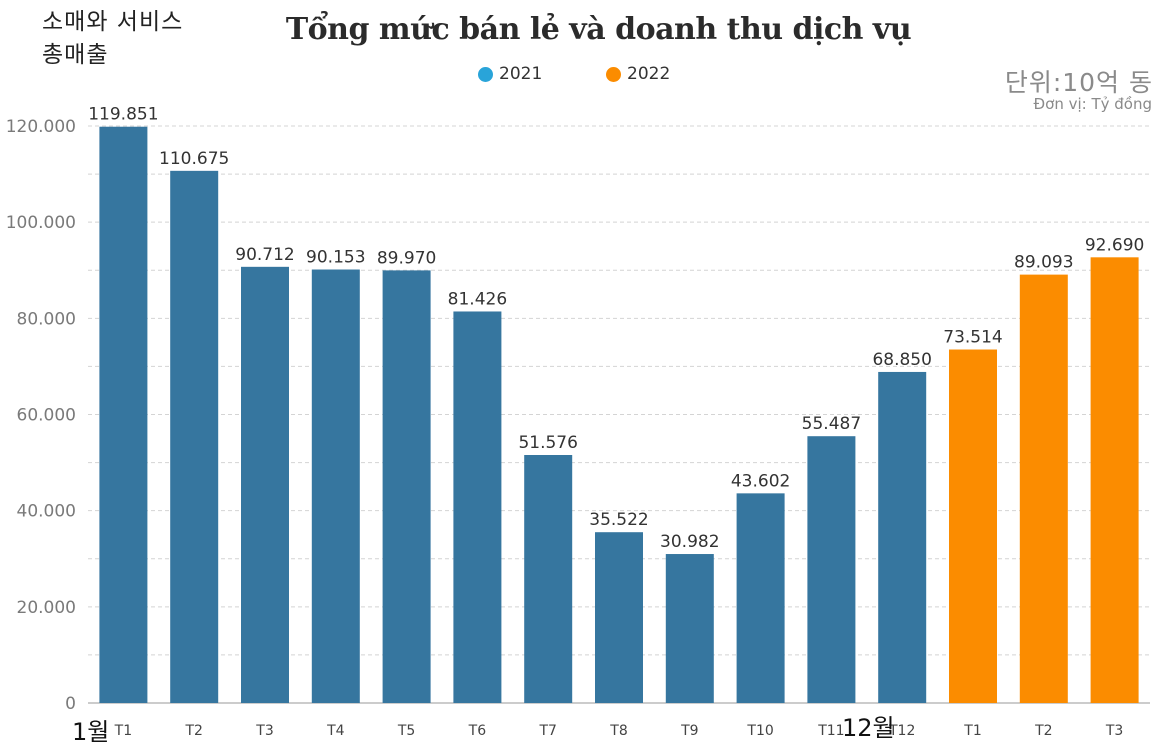 Image resolution: width=1157 pixels, height=749 pixels. Describe the element at coordinates (113, 22) in the screenshot. I see `korean-overlay-line1: 소매와 서비스` at that location.